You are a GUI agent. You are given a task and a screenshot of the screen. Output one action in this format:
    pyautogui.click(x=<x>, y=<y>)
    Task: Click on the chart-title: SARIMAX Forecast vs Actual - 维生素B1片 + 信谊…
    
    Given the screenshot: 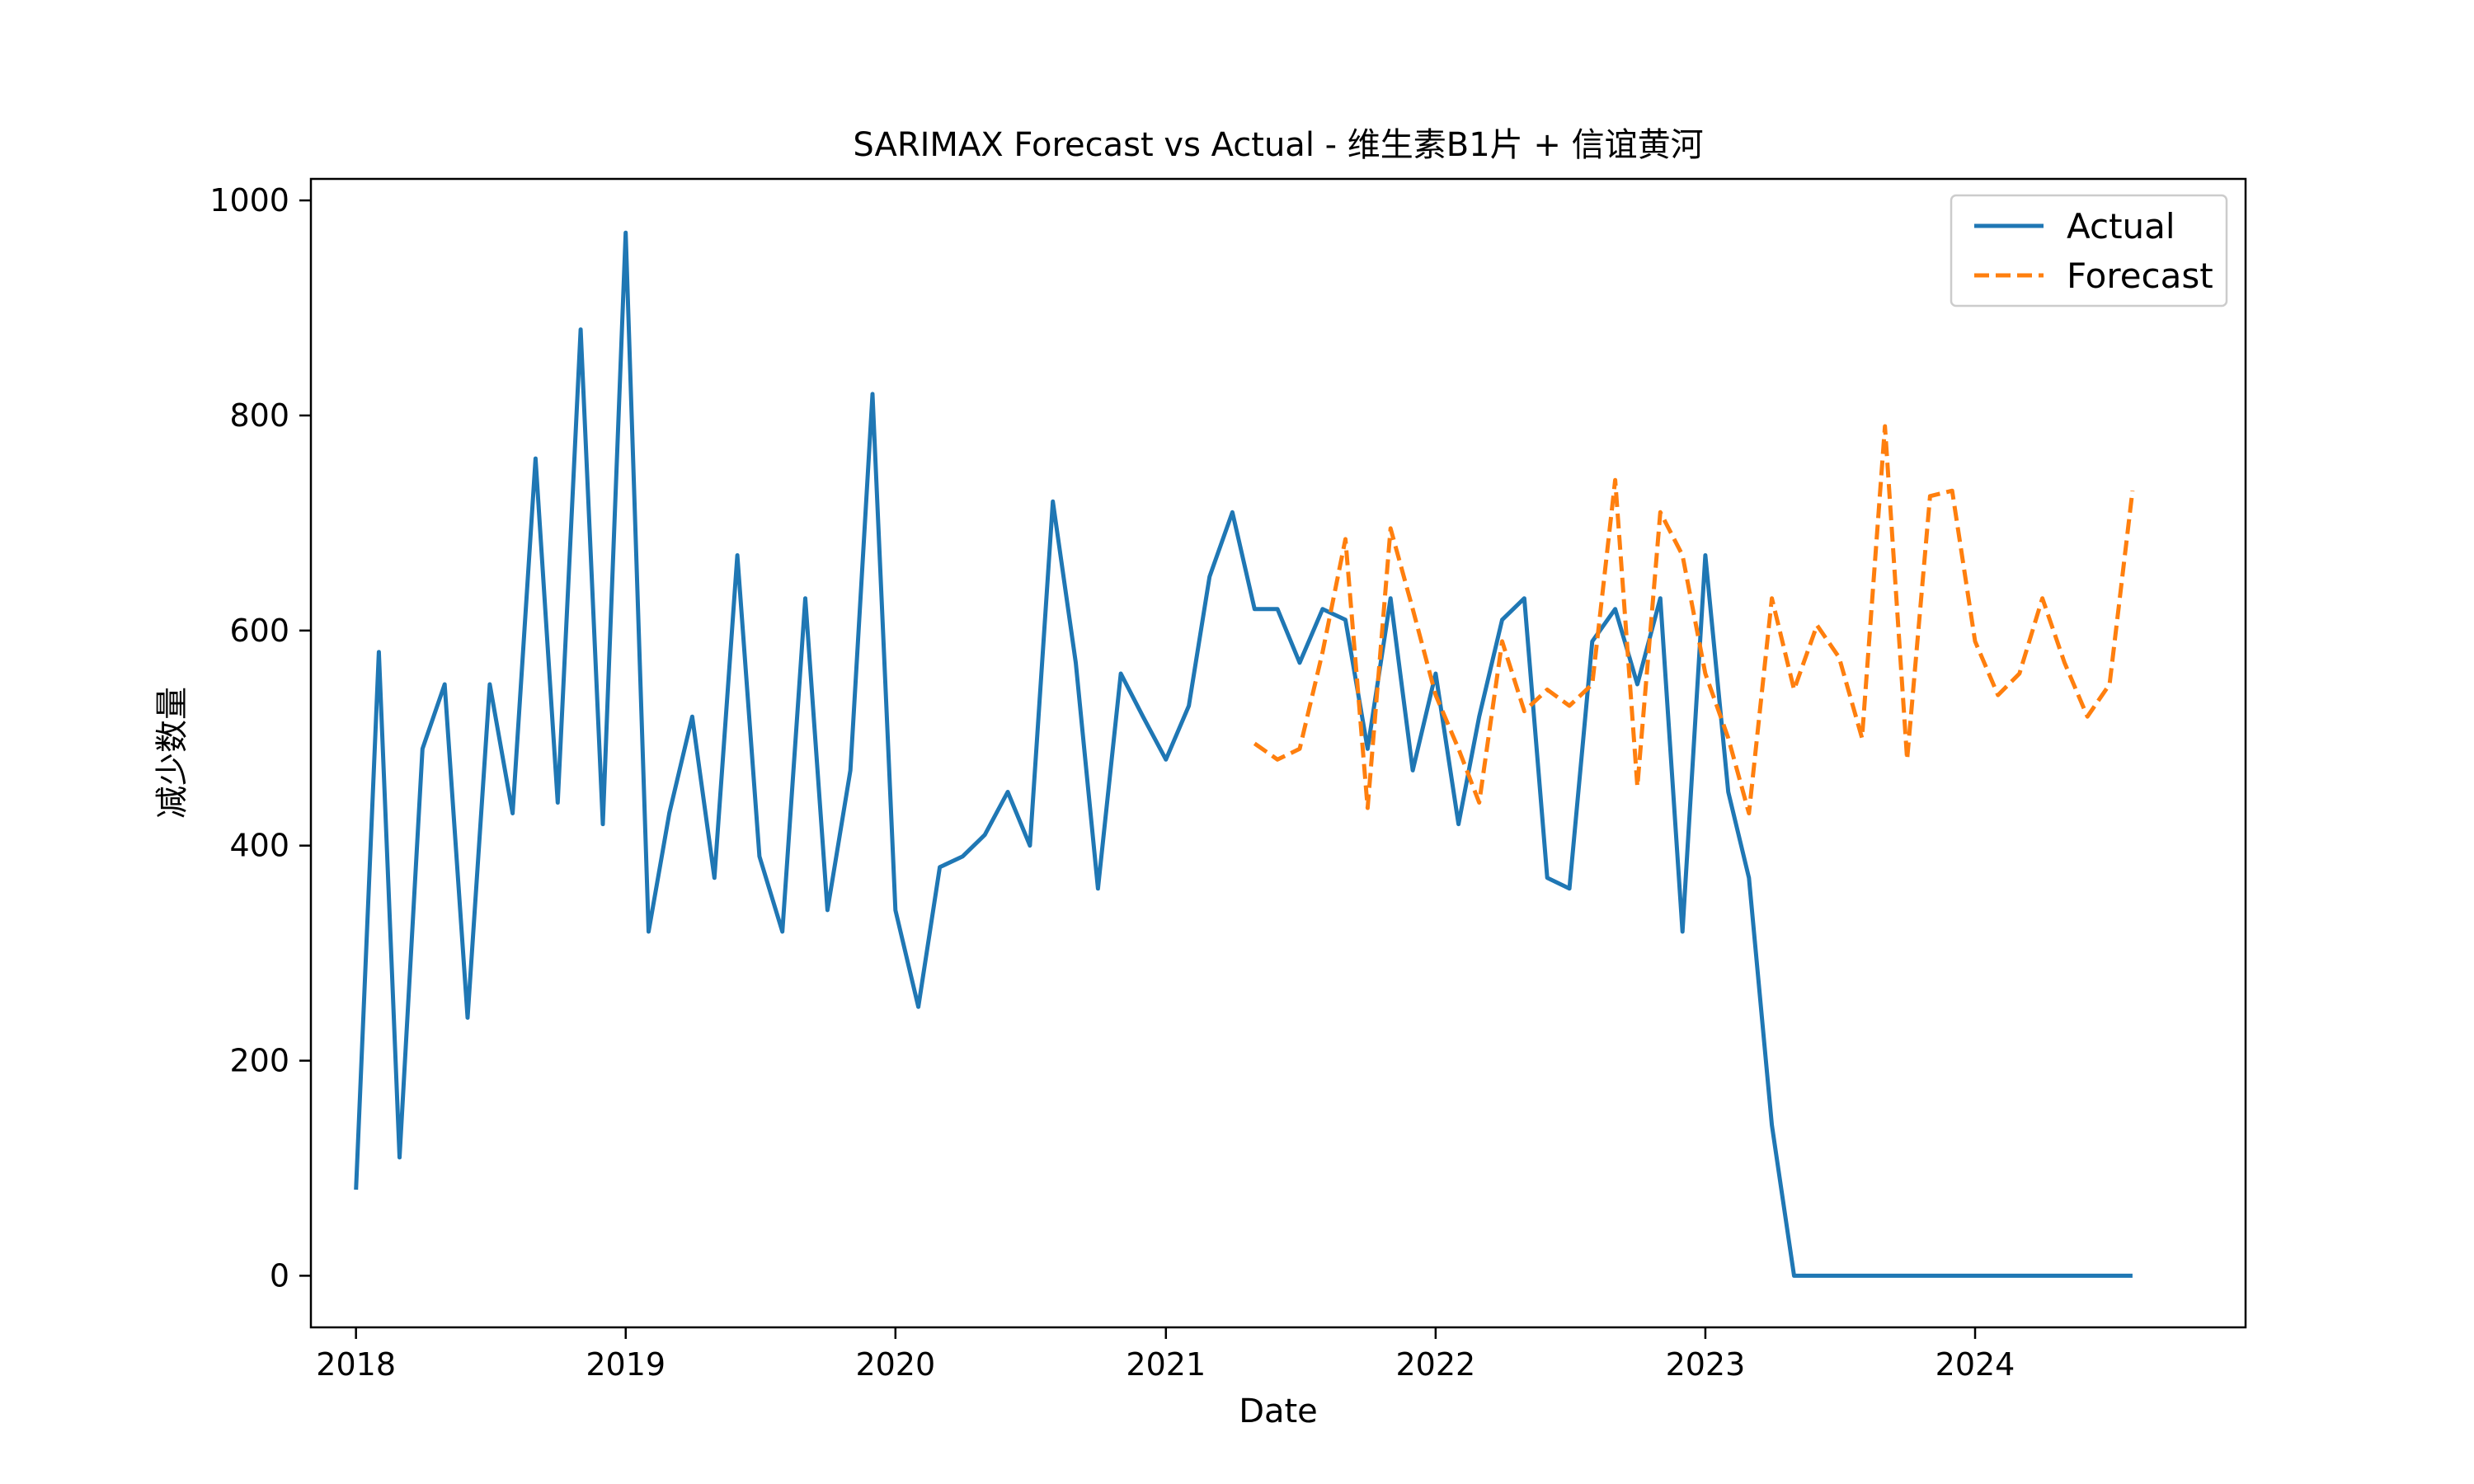 What is the action you would take?
    pyautogui.click(x=1278, y=145)
    